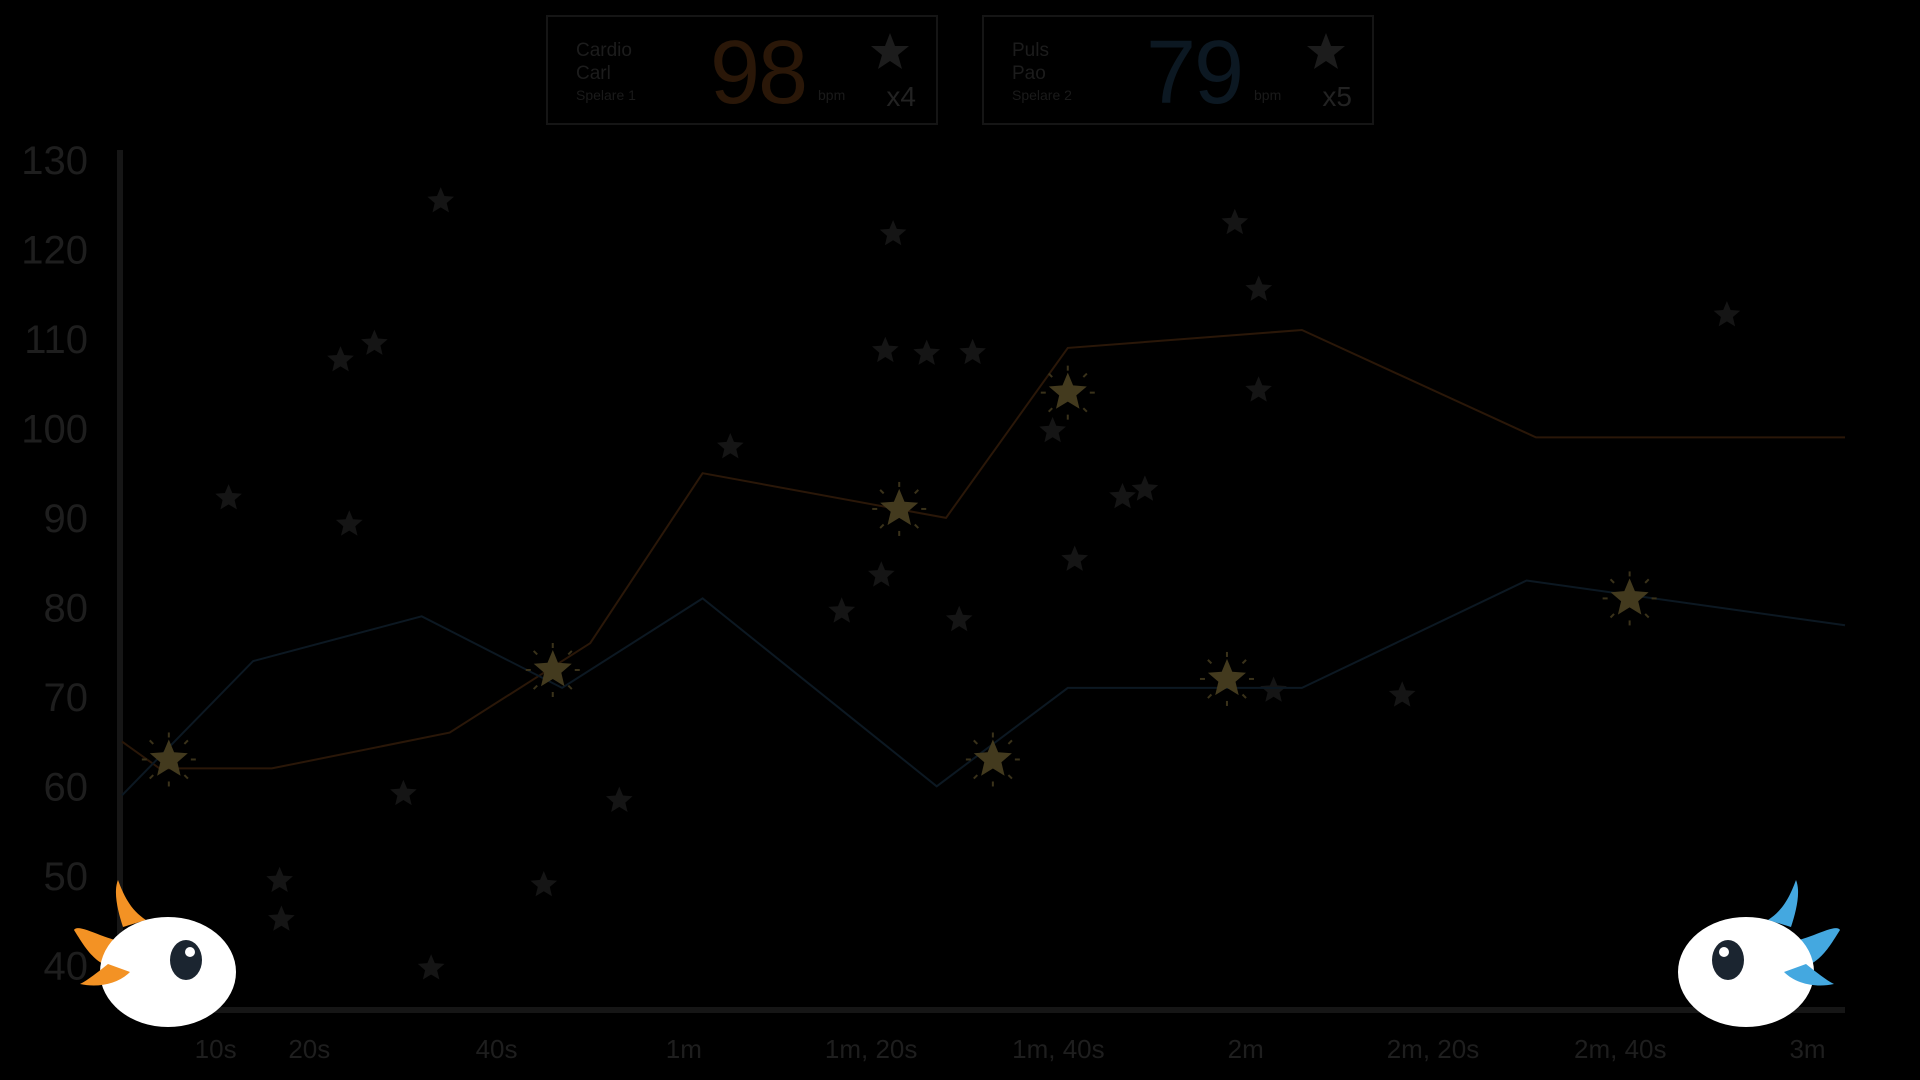 The image size is (1920, 1080). What do you see at coordinates (1030, 62) in the screenshot?
I see `player-2-name: Puls Pao` at bounding box center [1030, 62].